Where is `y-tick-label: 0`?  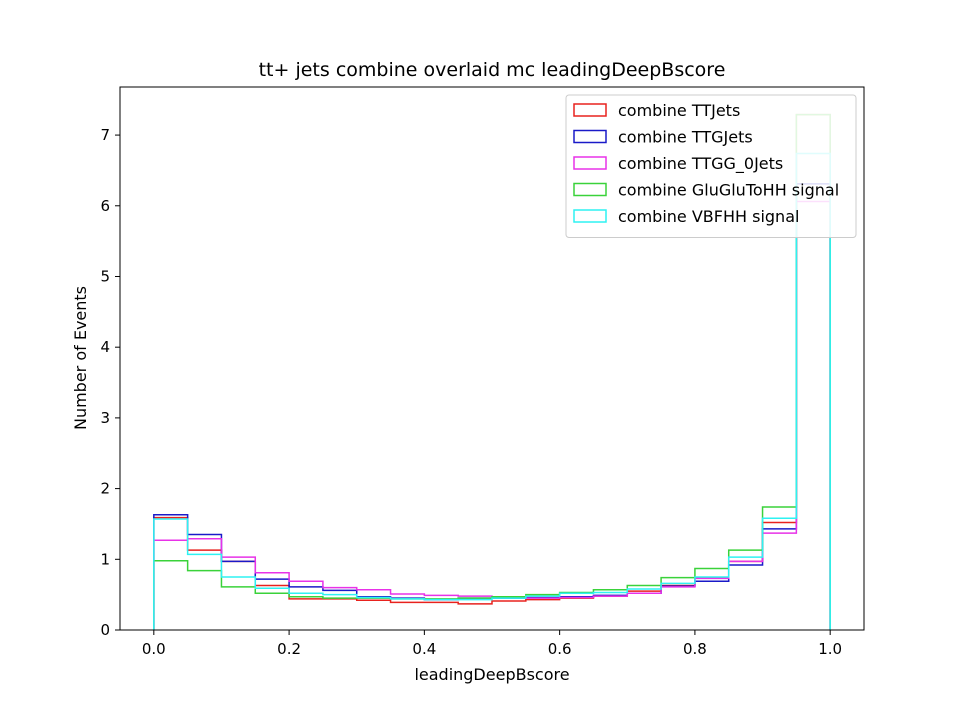 y-tick-label: 0 is located at coordinates (105, 630).